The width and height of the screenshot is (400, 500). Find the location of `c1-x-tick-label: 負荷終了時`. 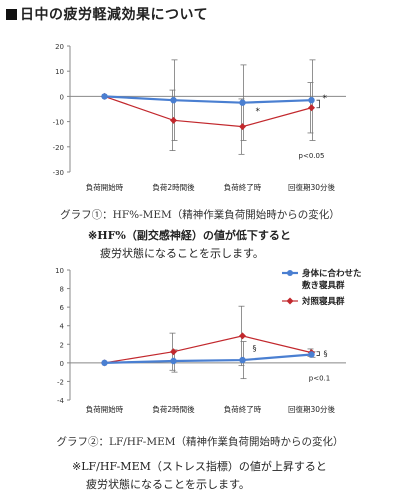

c1-x-tick-label: 負荷終了時 is located at coordinates (243, 187).